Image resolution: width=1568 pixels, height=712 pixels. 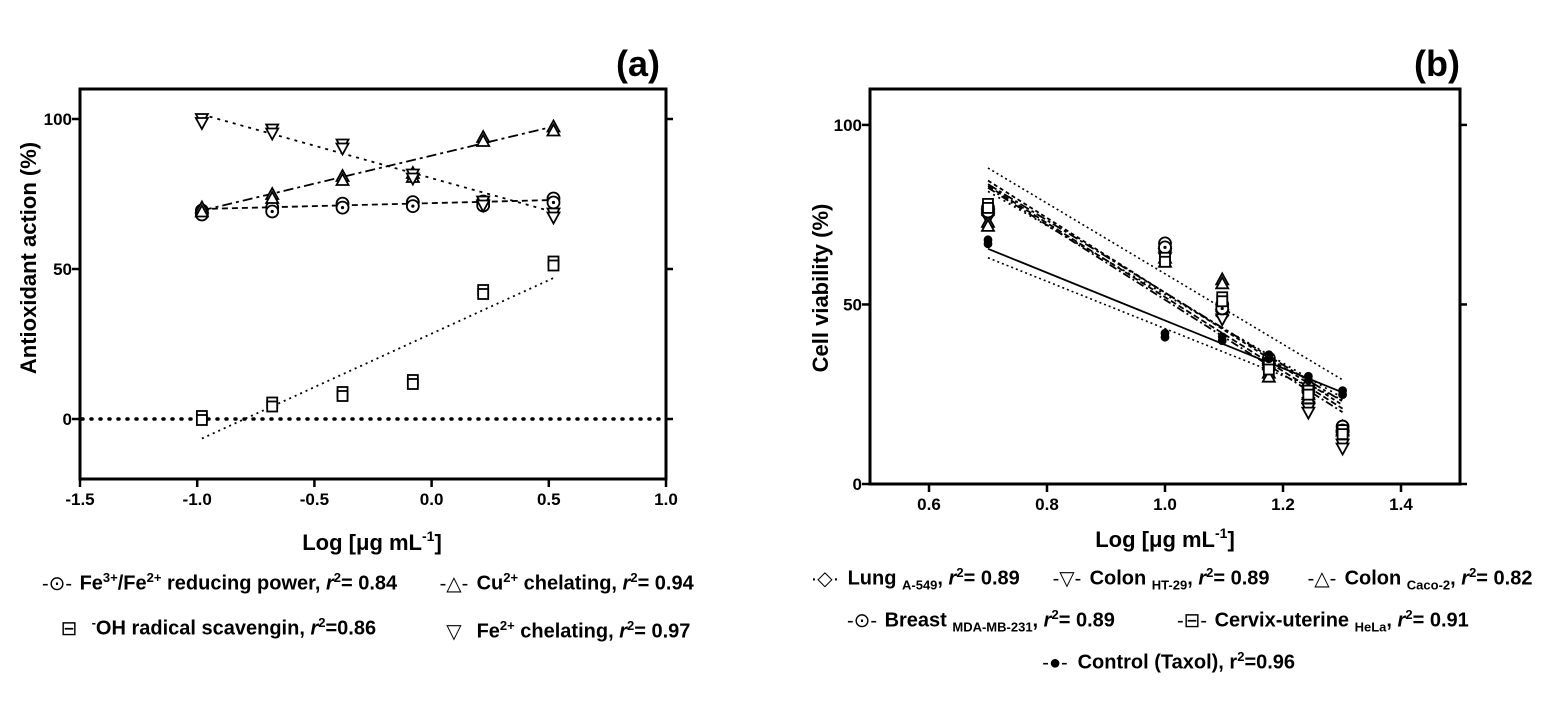 What do you see at coordinates (1055, 662) in the screenshot?
I see `filled-circle-icon: -●-` at bounding box center [1055, 662].